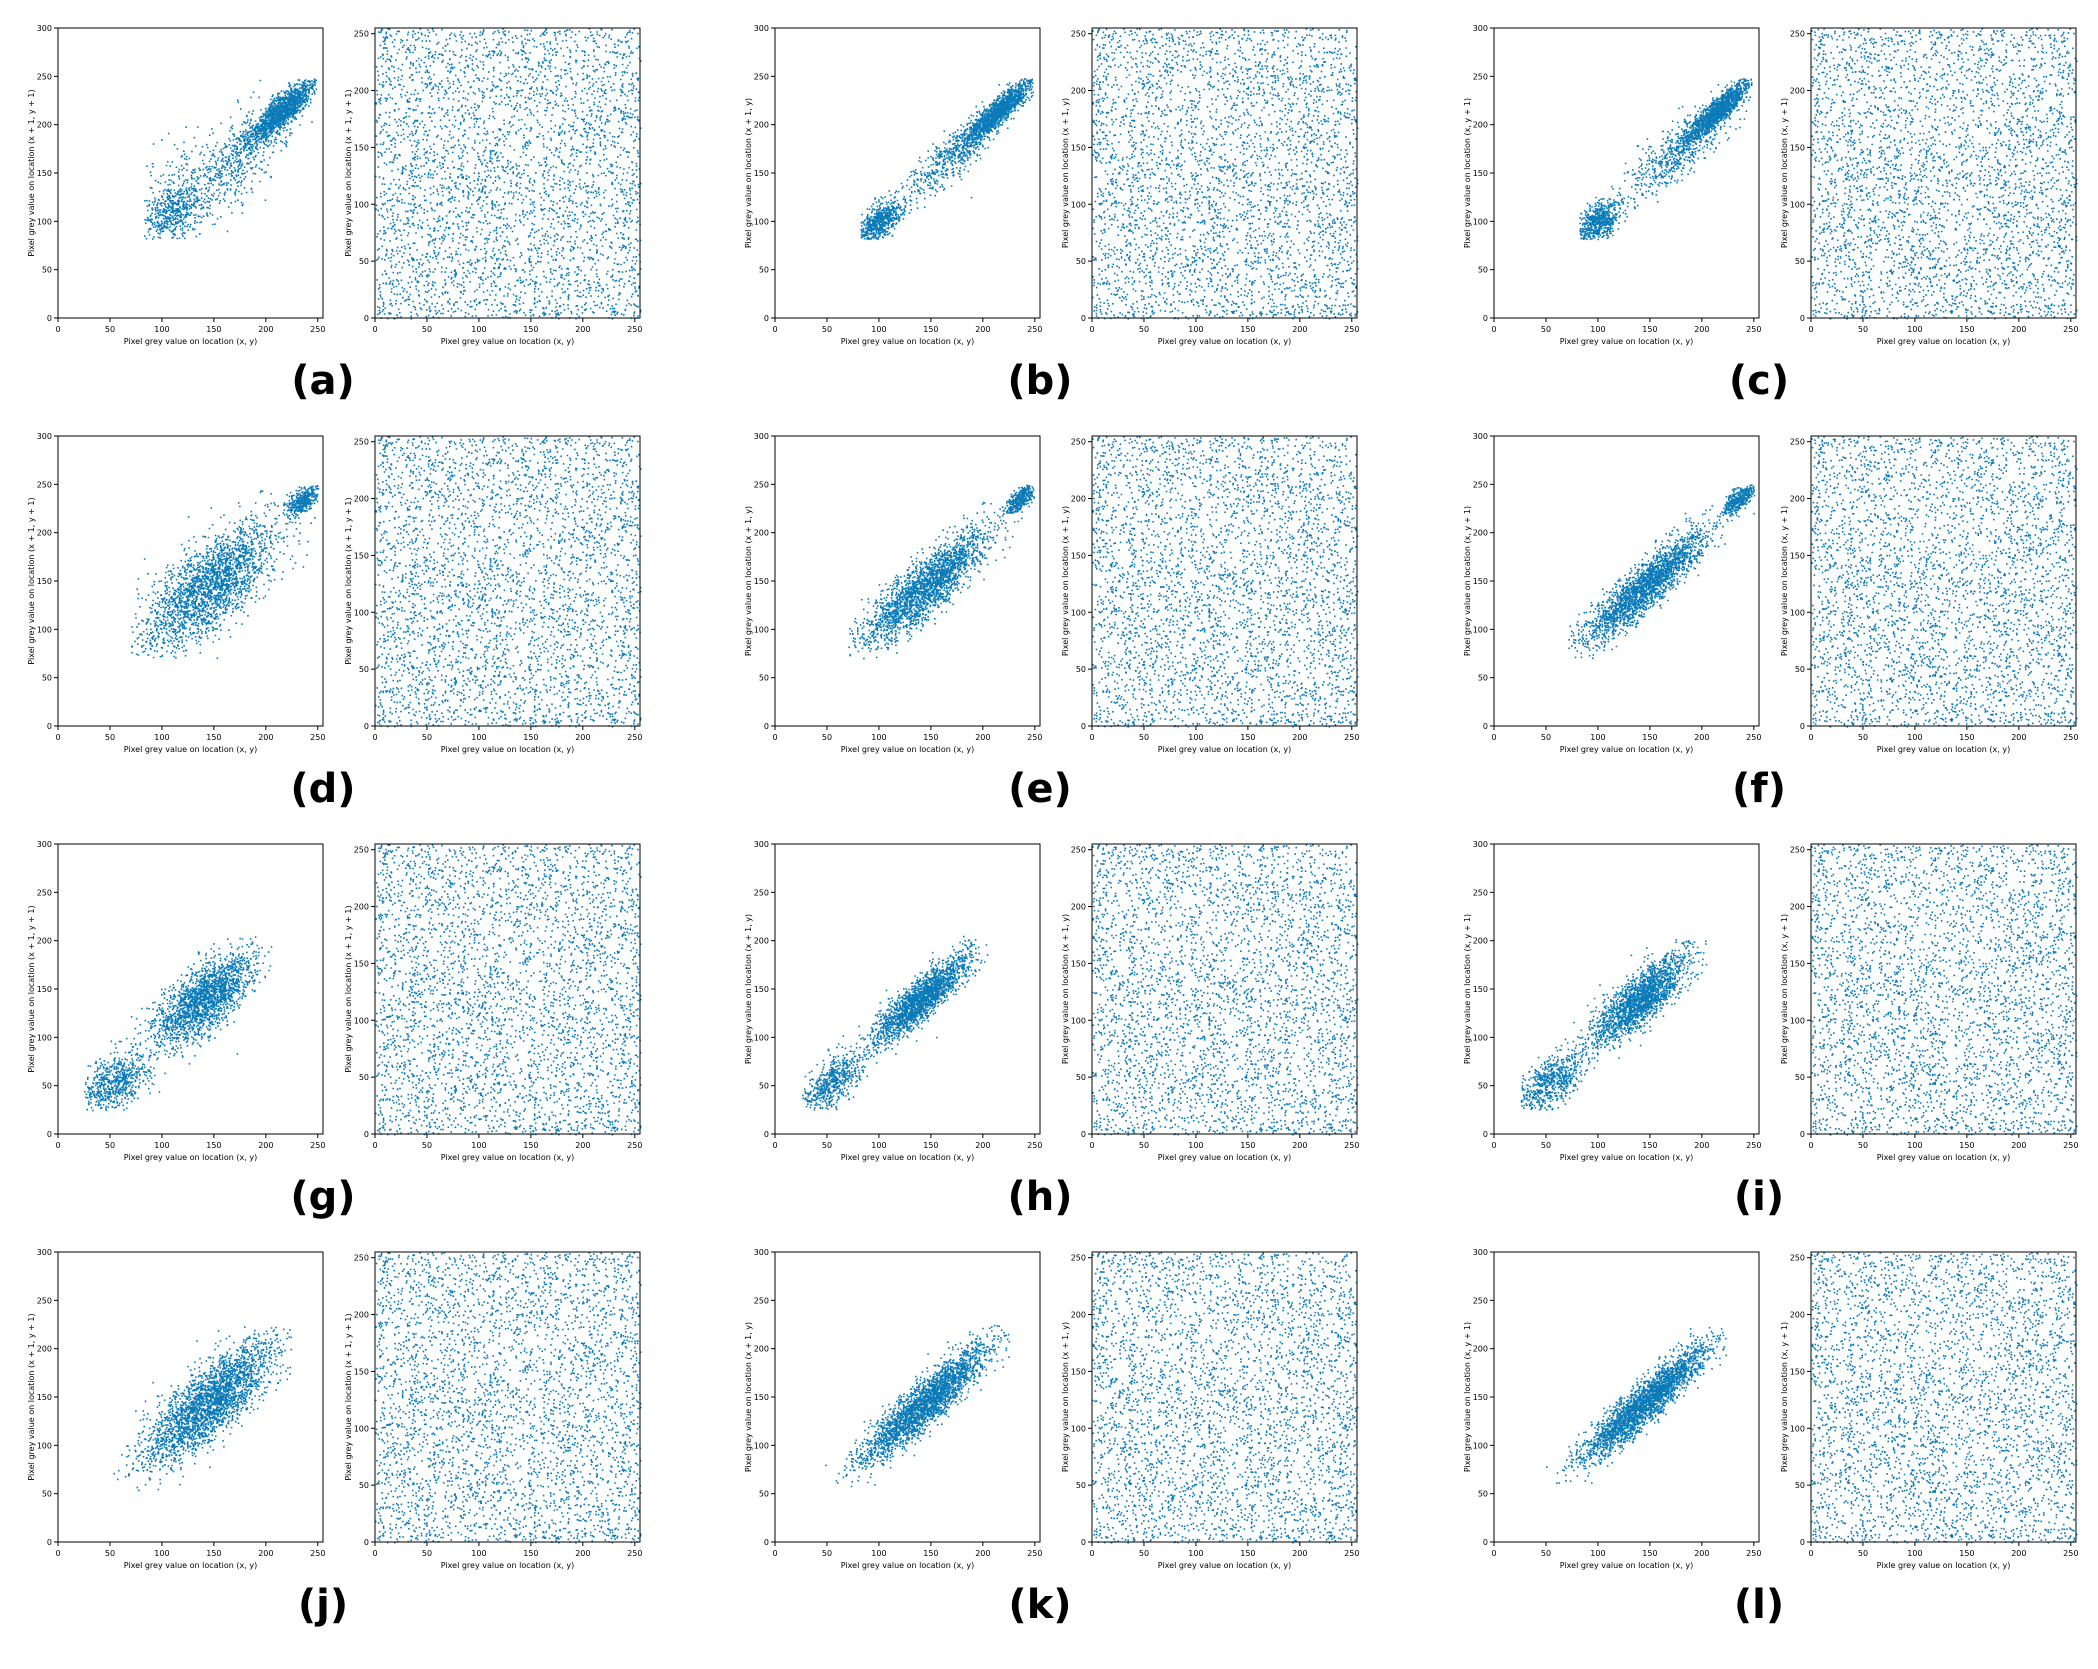  What do you see at coordinates (322, 789) in the screenshot?
I see `panel-label: (d)` at bounding box center [322, 789].